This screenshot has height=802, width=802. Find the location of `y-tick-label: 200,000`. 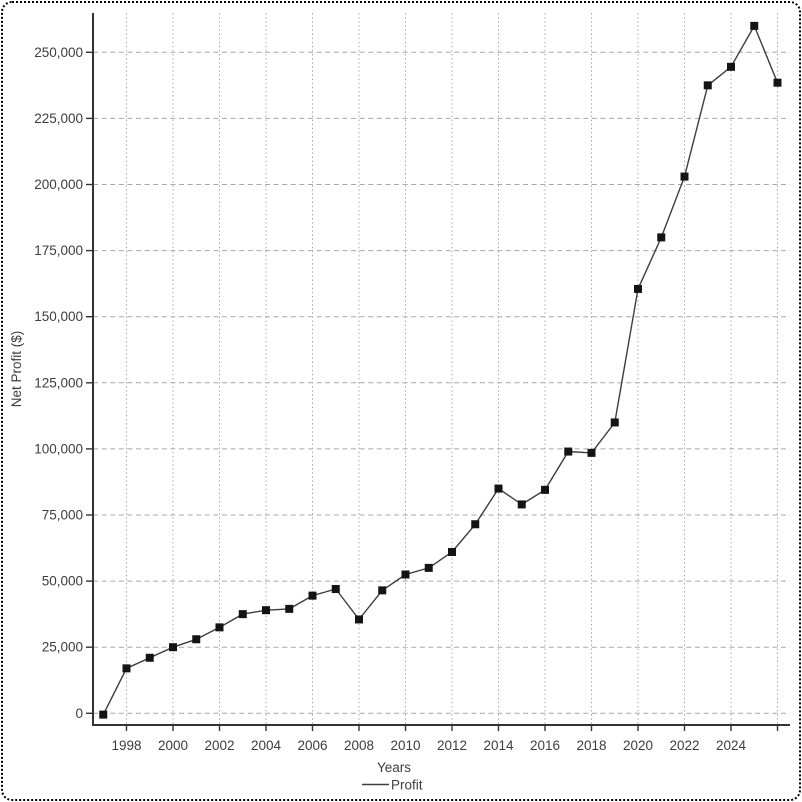

y-tick-label: 200,000 is located at coordinates (58, 184).